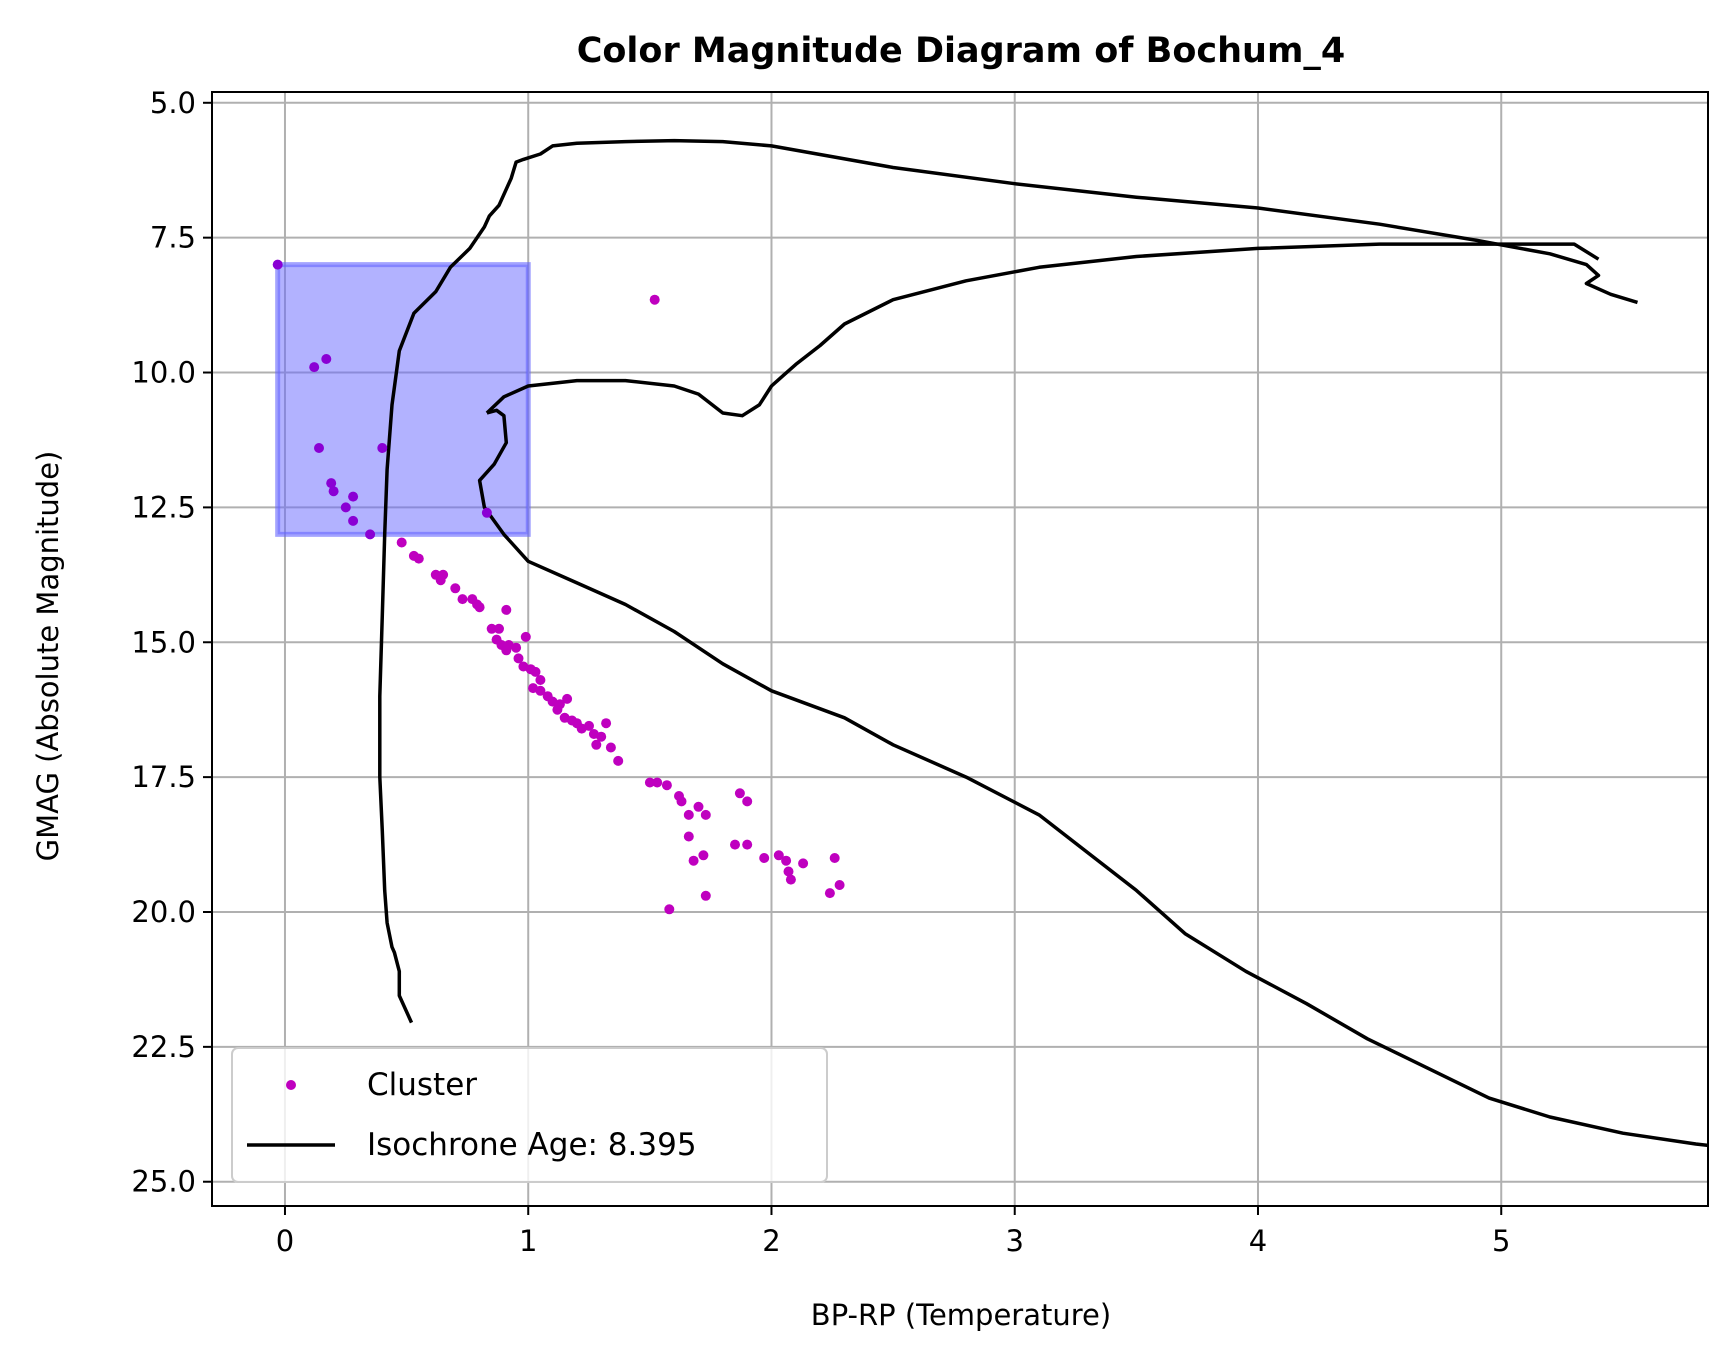  I want to click on y-tick-label: 17.5, so click(163, 777).